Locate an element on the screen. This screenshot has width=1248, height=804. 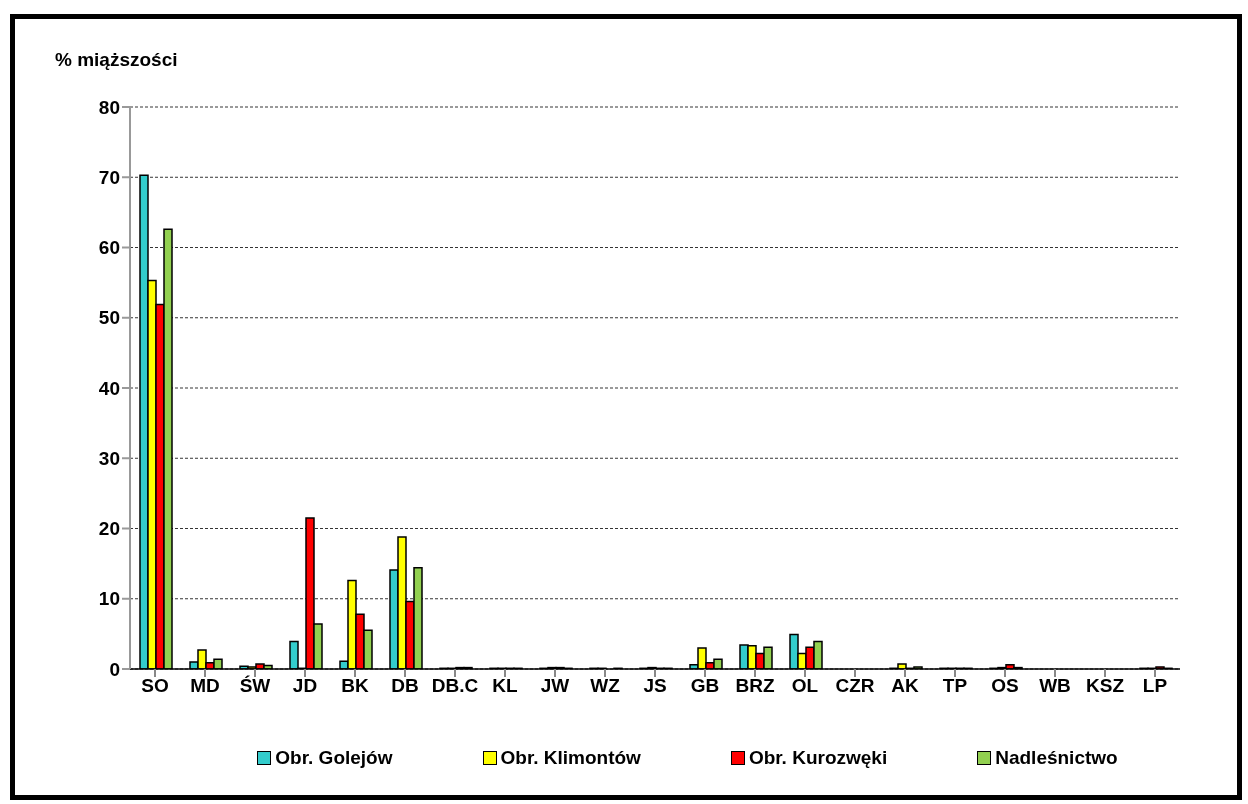
x-tick-label: WZ is located at coordinates (605, 686).